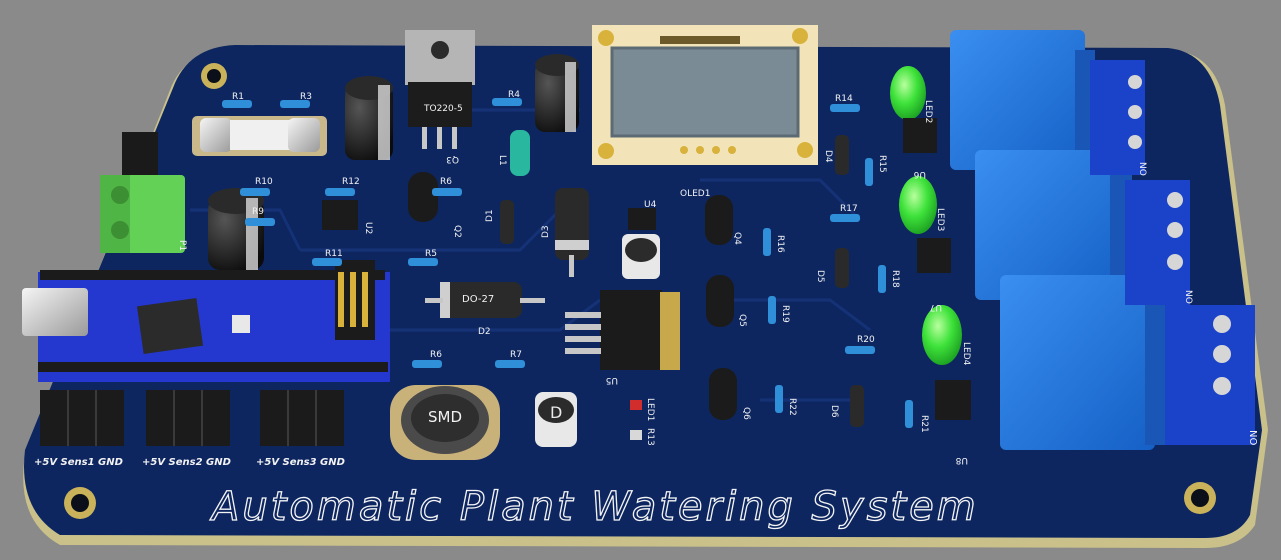  I want to click on label-d1: D1, so click(490, 215).